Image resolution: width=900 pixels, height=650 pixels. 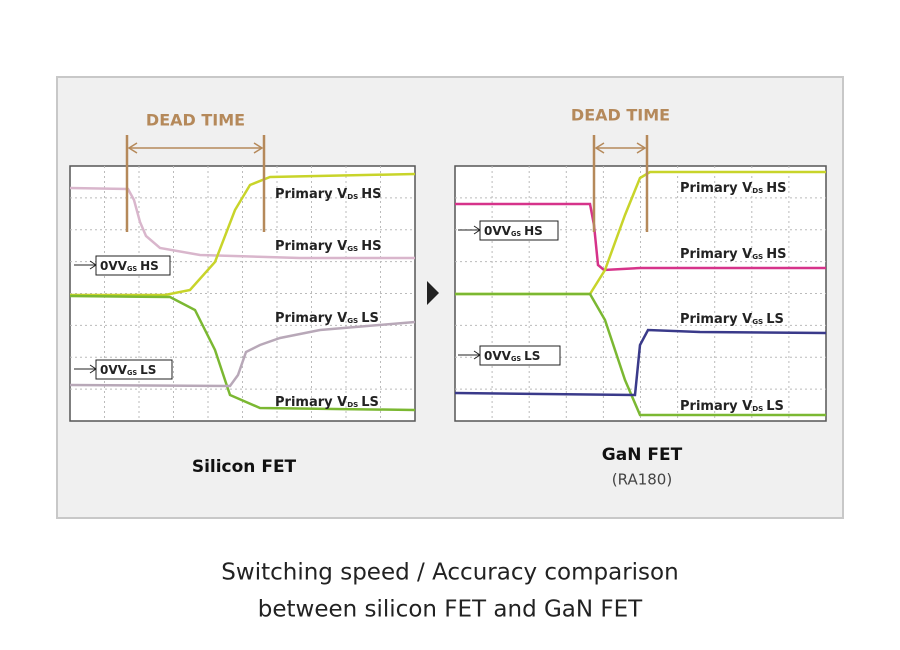 I want to click on caption: between silicon FET and GaN FET, so click(x=450, y=610).